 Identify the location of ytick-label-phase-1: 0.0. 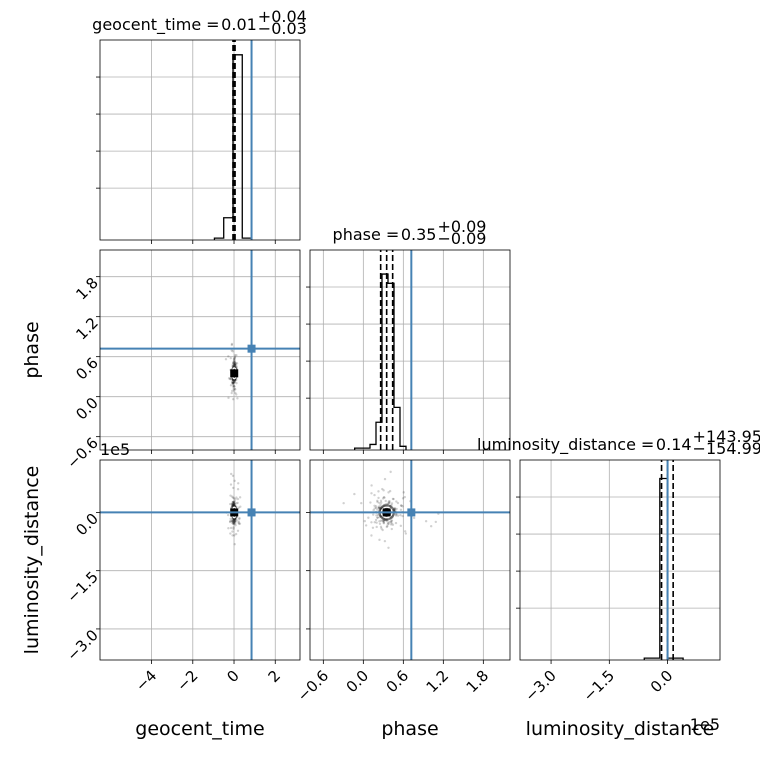
(87, 409).